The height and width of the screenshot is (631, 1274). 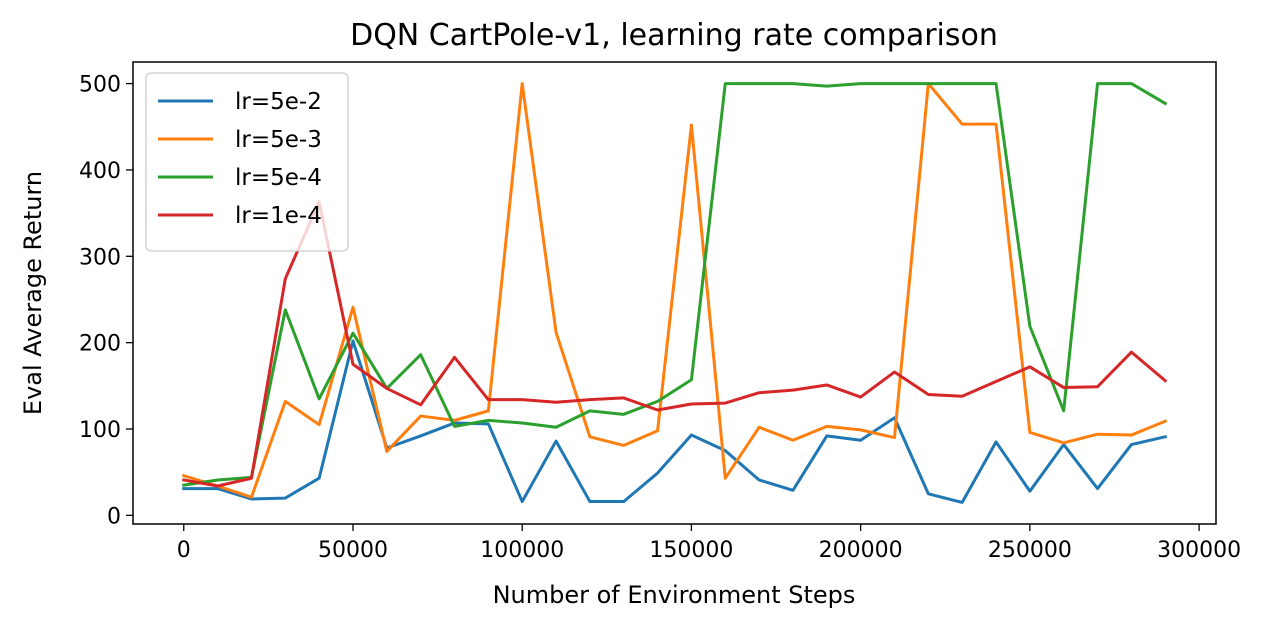 What do you see at coordinates (100, 171) in the screenshot?
I see `y-tick-label: 400` at bounding box center [100, 171].